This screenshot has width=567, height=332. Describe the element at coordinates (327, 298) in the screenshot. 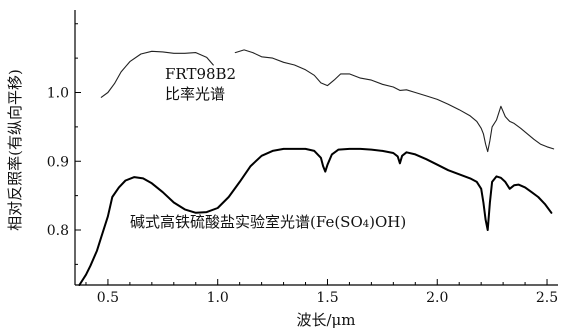

I see `x-tick-label: 1.5` at that location.